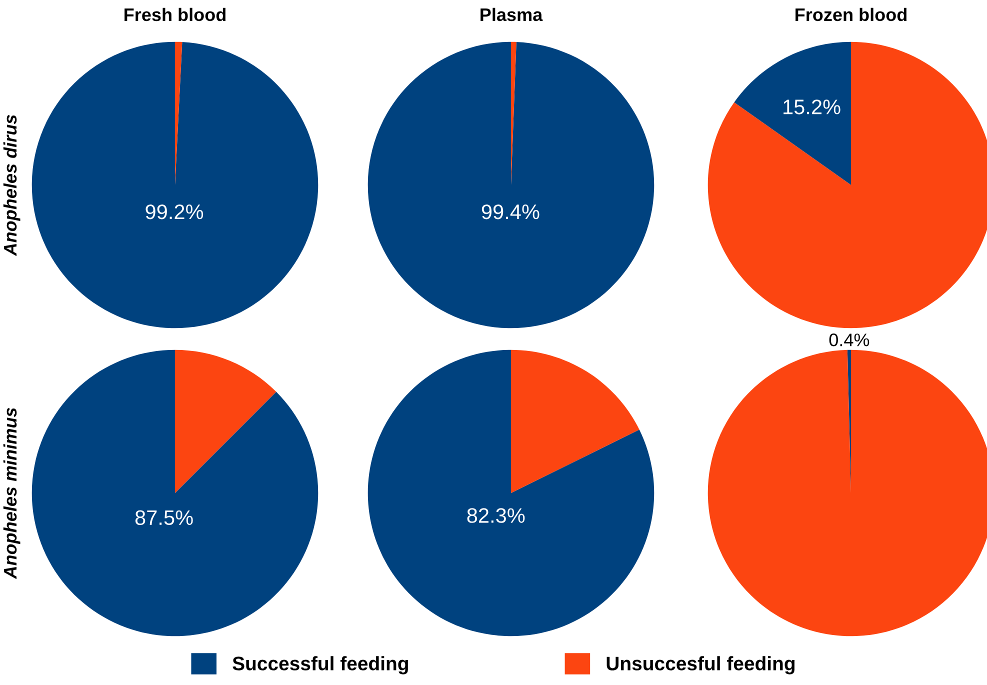  What do you see at coordinates (849, 340) in the screenshot?
I see `data-label: 0.4%` at bounding box center [849, 340].